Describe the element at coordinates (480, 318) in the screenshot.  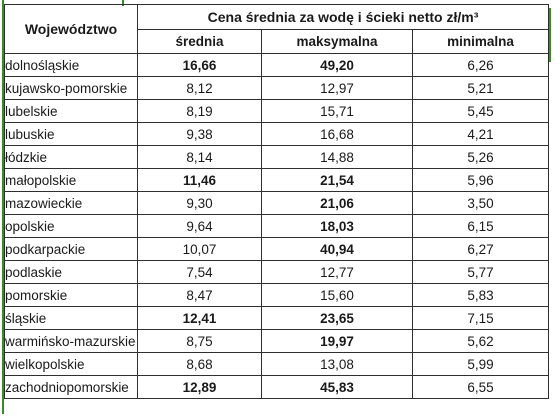
I see `row-min-price: 7,15` at that location.